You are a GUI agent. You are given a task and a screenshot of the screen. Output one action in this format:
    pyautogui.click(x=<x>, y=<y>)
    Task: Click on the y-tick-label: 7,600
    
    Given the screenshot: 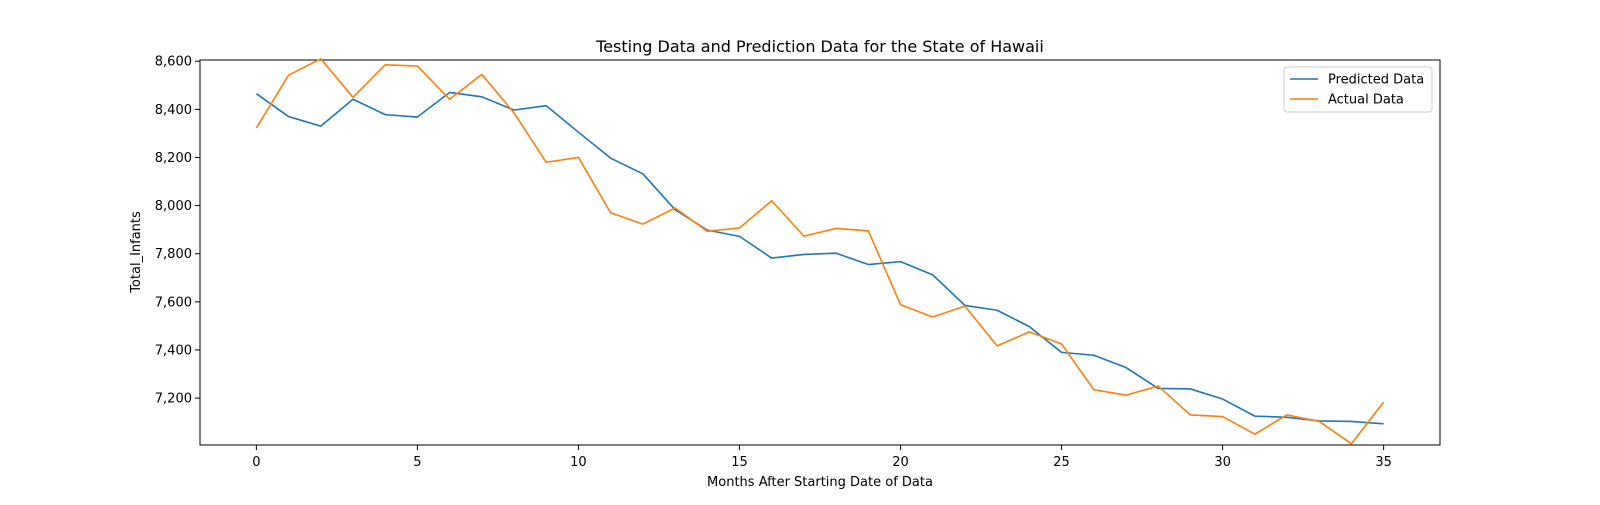 What is the action you would take?
    pyautogui.click(x=173, y=302)
    